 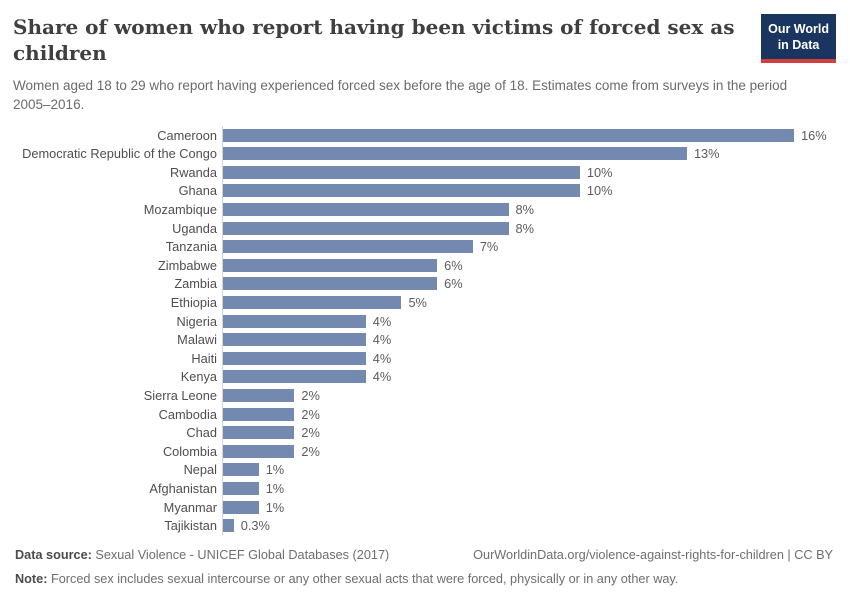 I want to click on bar-row: Democratic Republic of the Congo 13%, so click(x=425, y=154).